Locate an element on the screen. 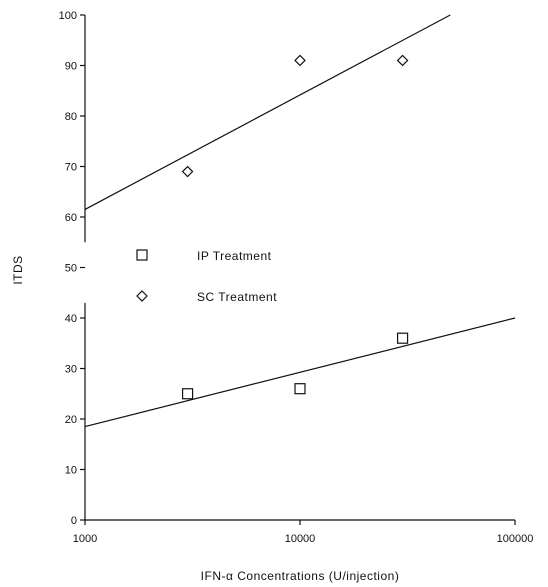  x-axis-title: IFN-α Concentrations (U/injection) is located at coordinates (300, 576).